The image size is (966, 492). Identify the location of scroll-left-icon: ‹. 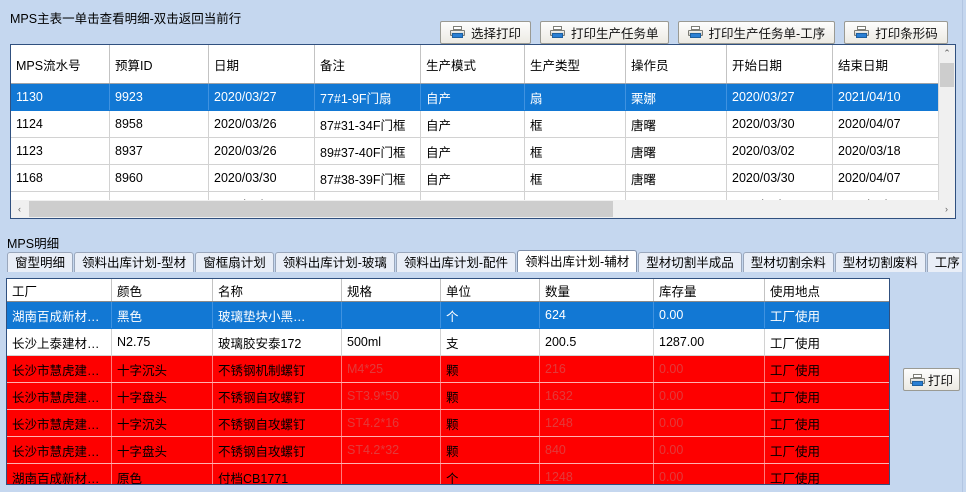
(19, 209).